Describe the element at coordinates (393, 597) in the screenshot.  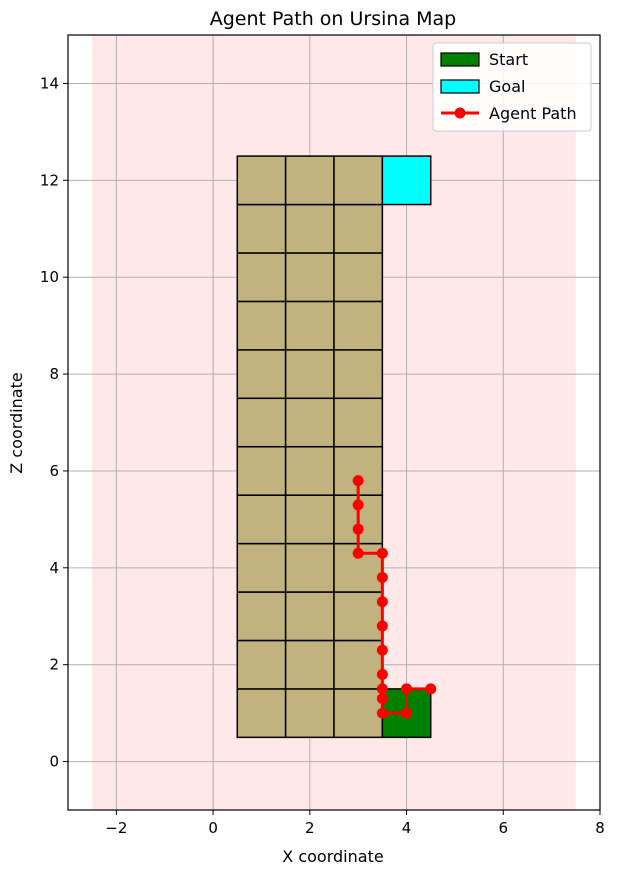
I see `agent-path-line` at that location.